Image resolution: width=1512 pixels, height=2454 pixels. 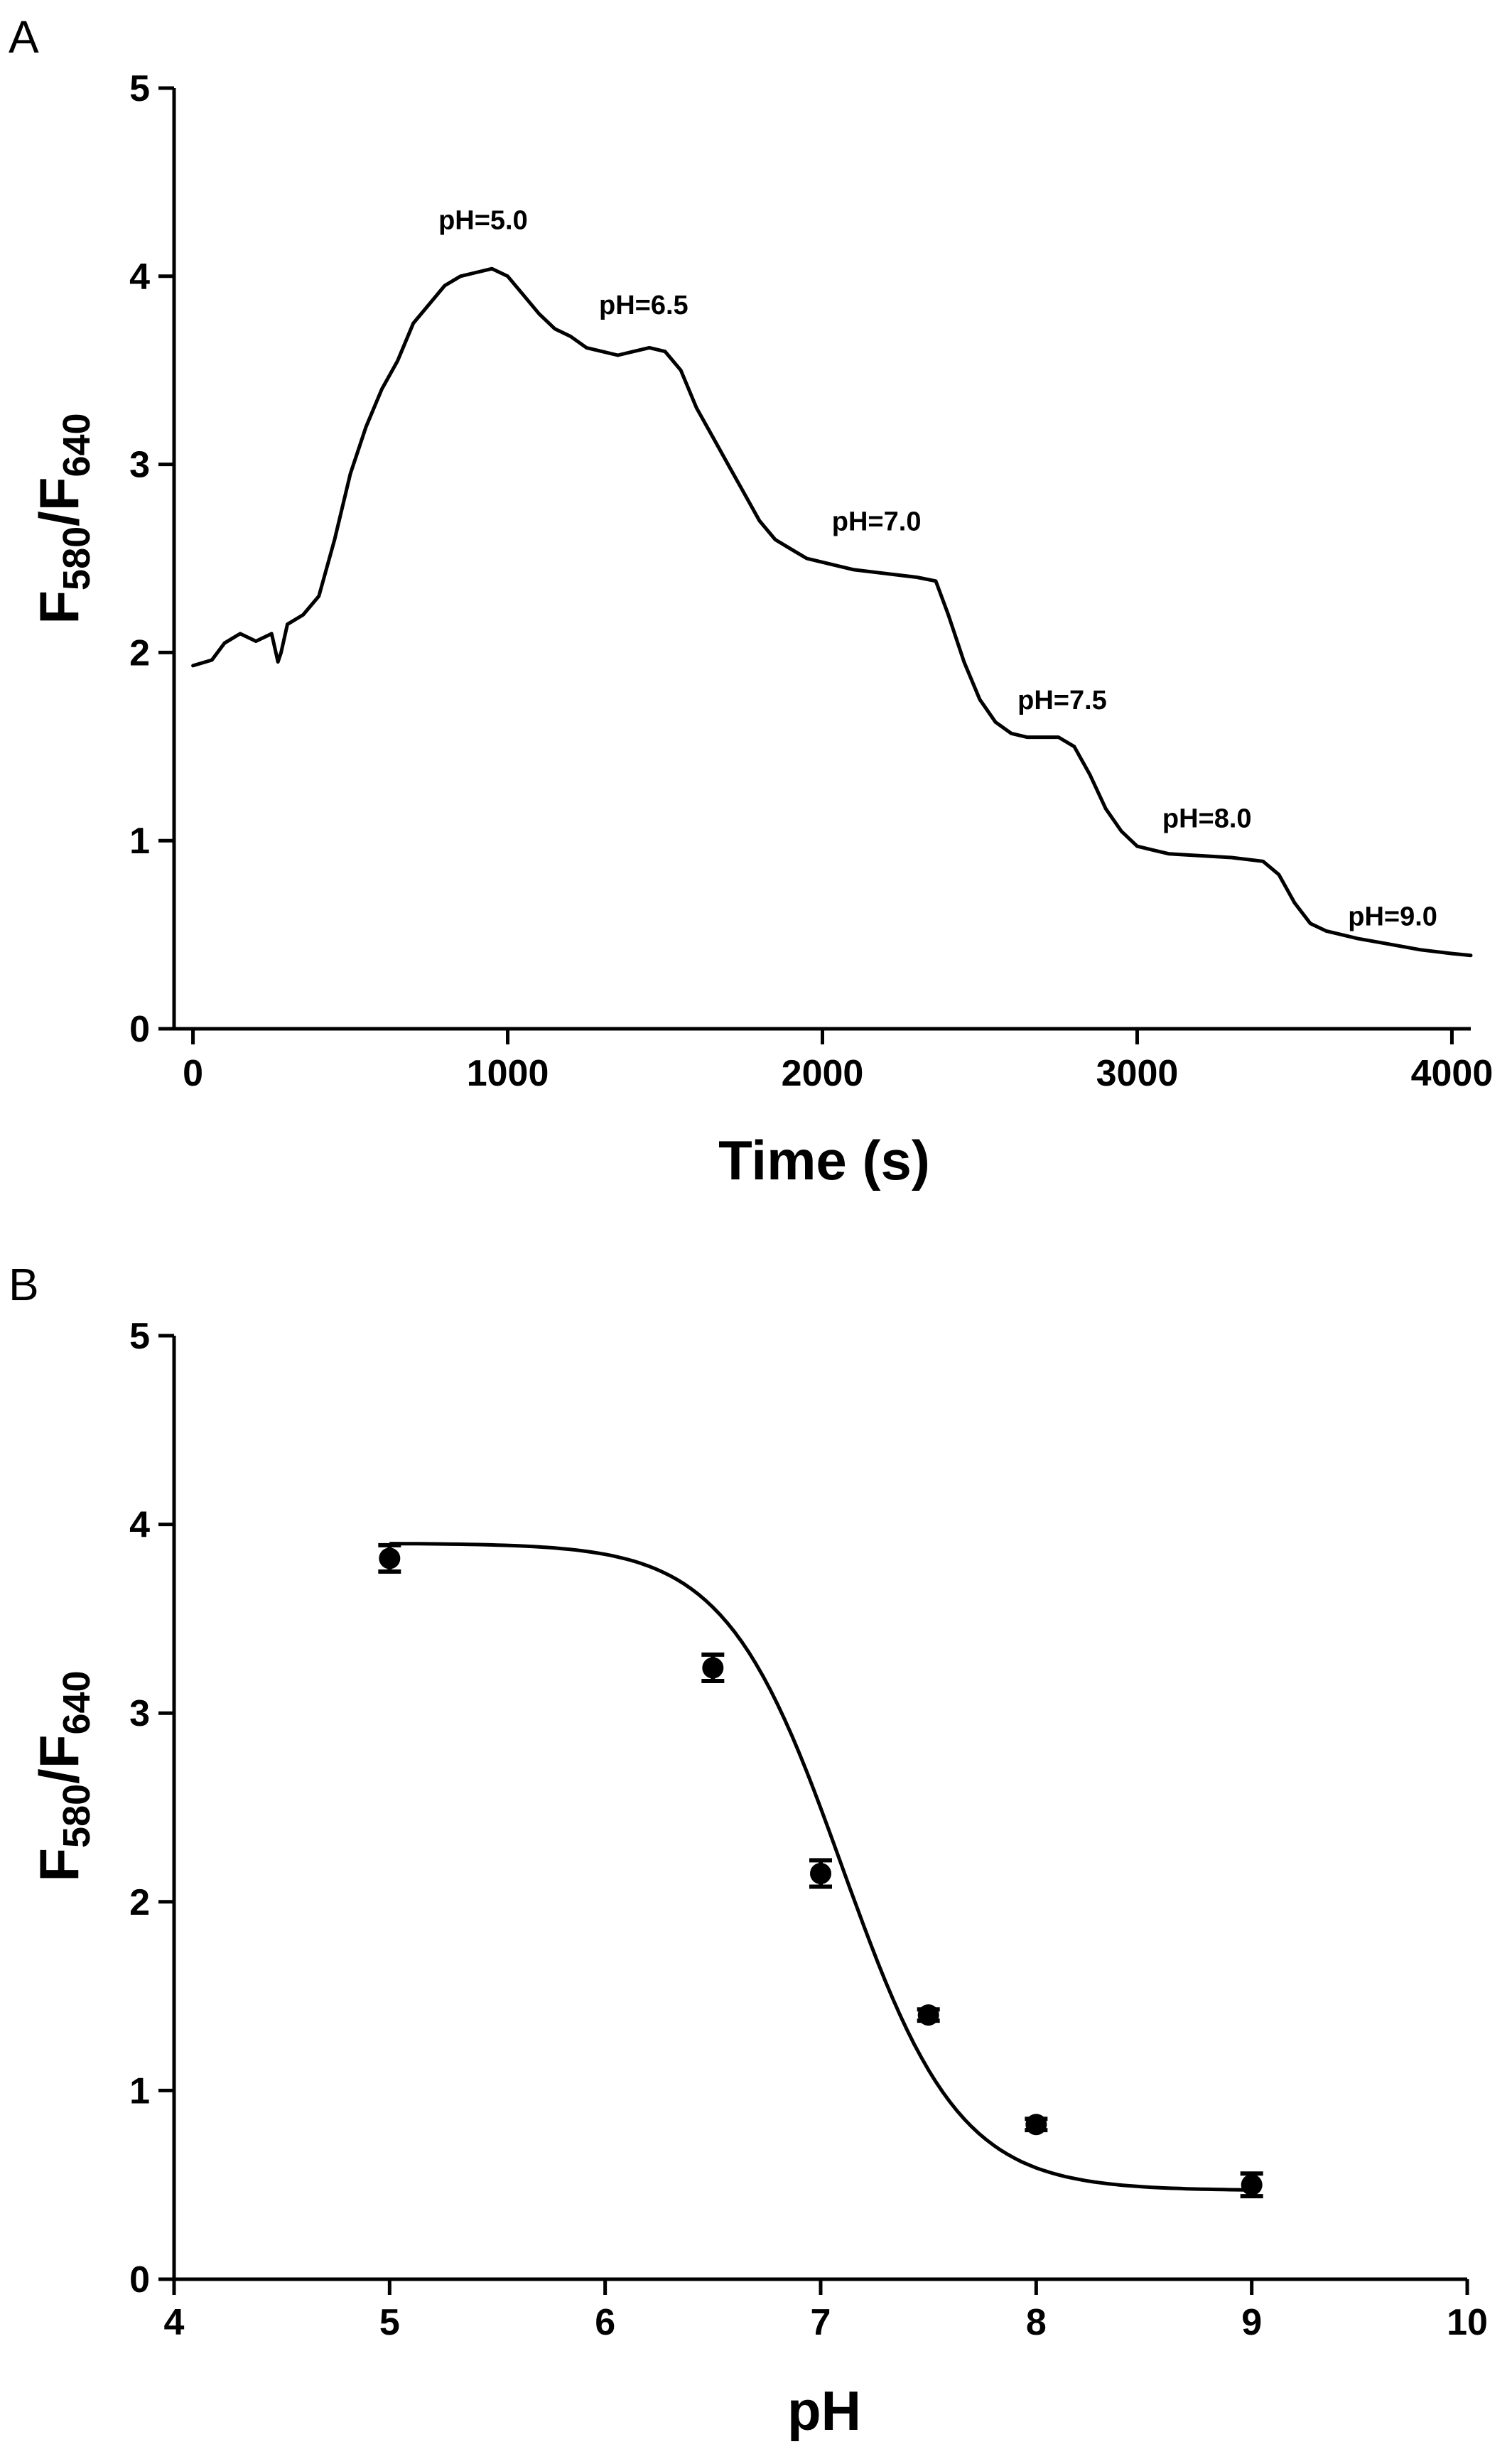 What do you see at coordinates (1207, 819) in the screenshot?
I see `panel-a-annotation-4: pH=8.0` at bounding box center [1207, 819].